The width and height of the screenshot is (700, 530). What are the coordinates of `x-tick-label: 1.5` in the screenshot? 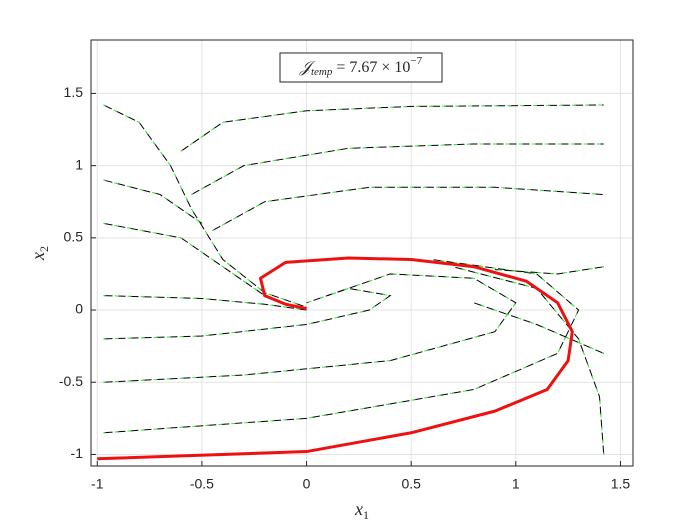 It's located at (621, 484).